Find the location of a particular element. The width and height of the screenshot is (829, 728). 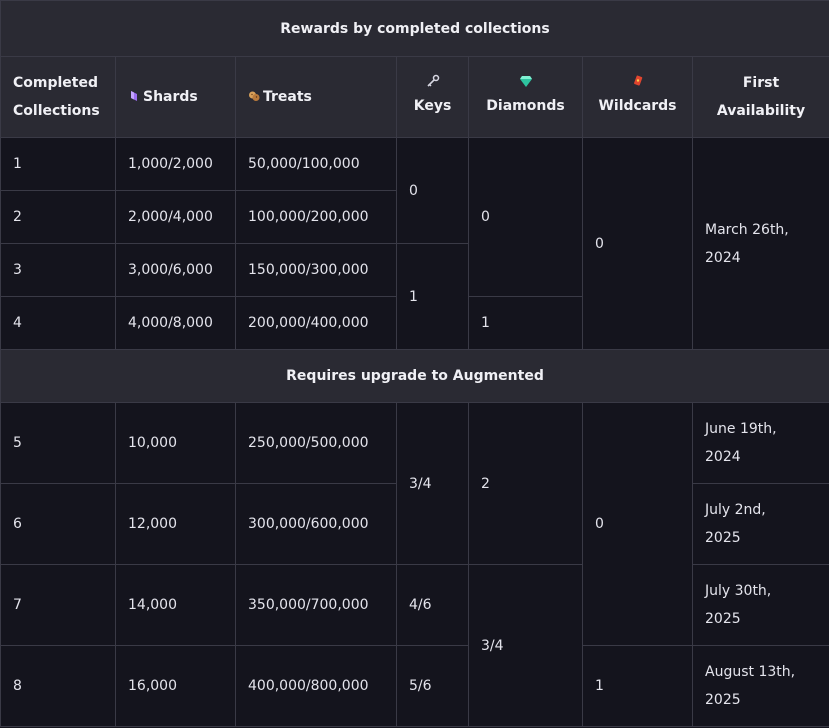

header-diamonds: Diamonds is located at coordinates (525, 97).